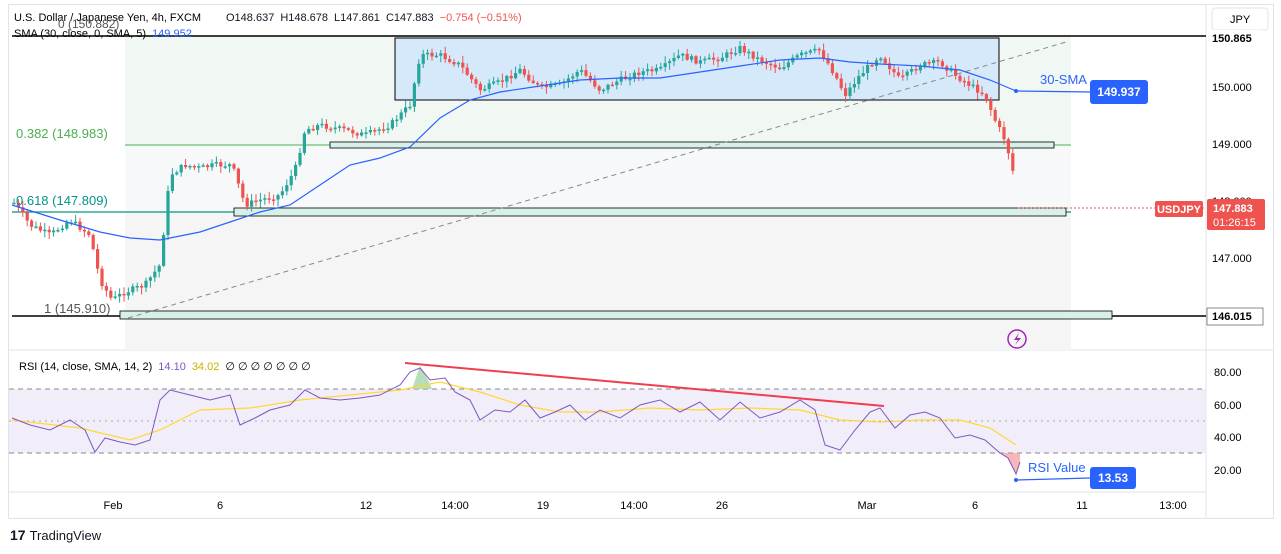  I want to click on lightning-icon, so click(1017, 339).